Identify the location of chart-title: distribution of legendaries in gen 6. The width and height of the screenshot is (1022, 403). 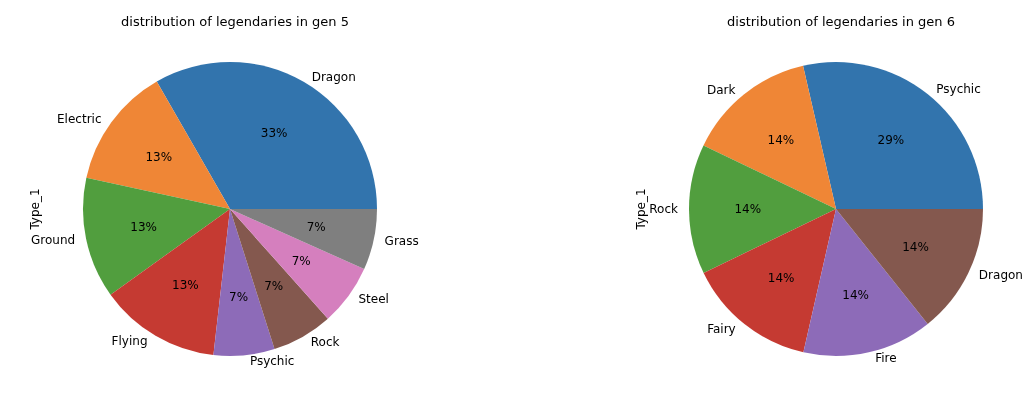
(841, 21).